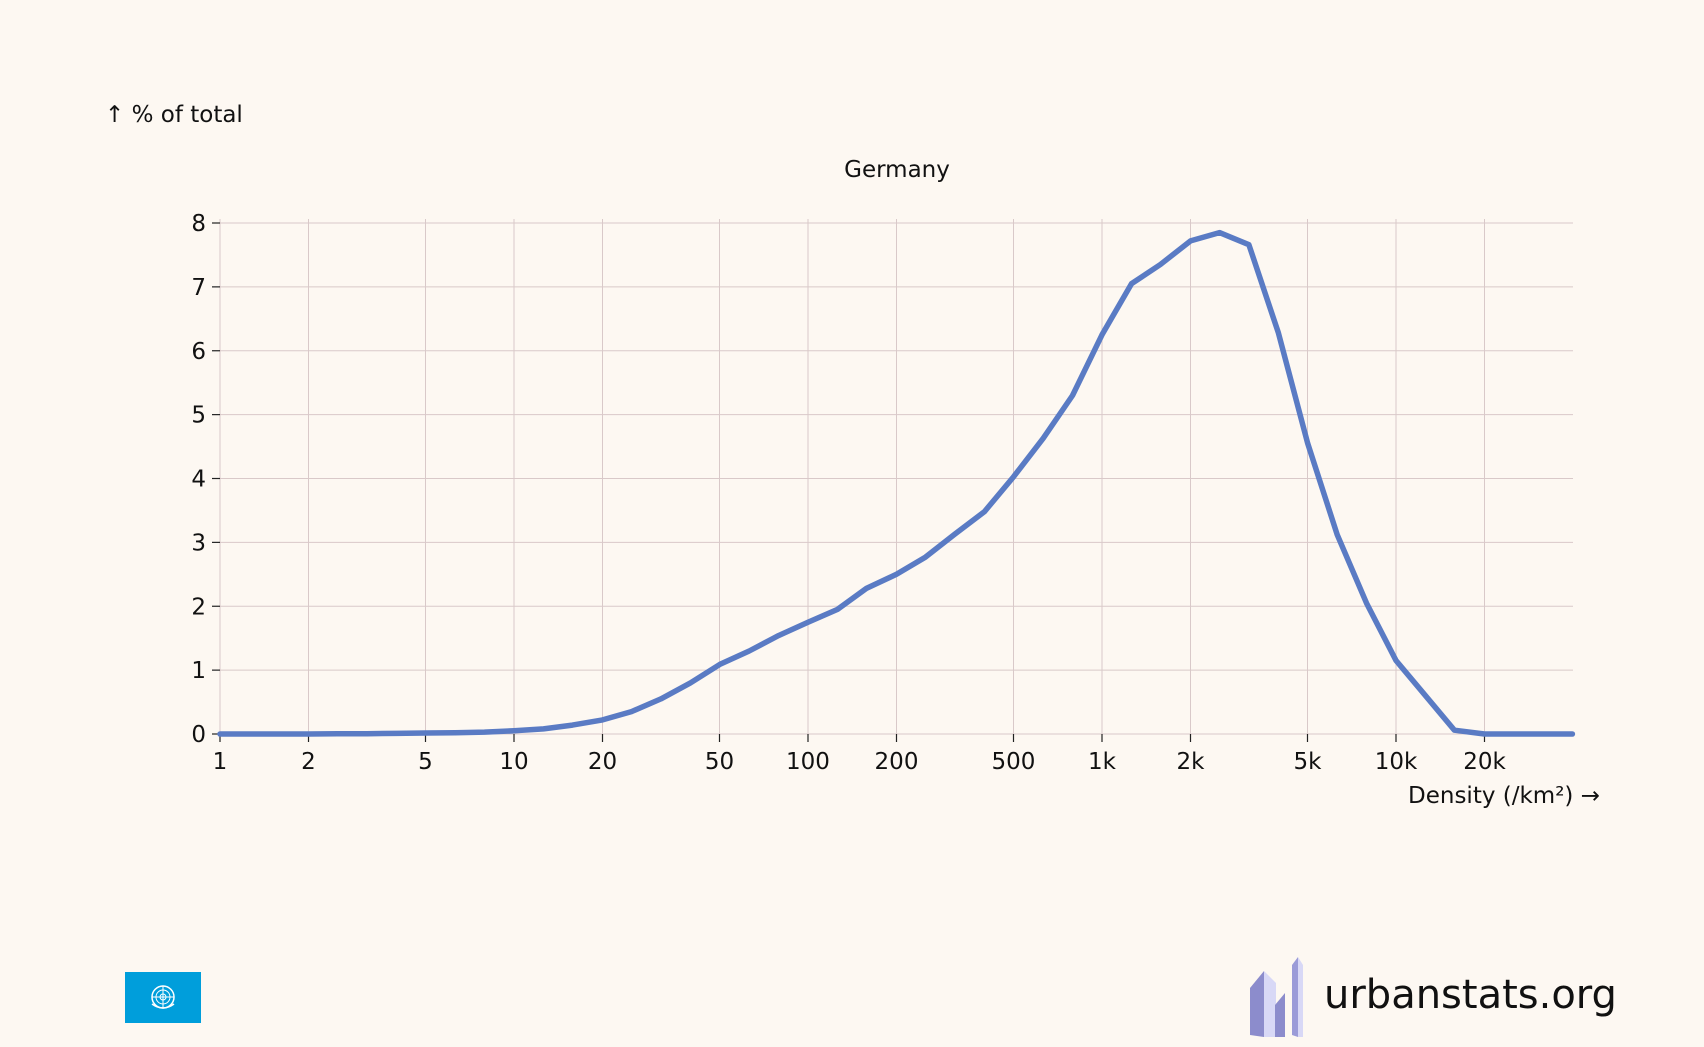 This screenshot has height=1047, width=1704. What do you see at coordinates (1191, 762) in the screenshot?
I see `x-tick-label: 2k` at bounding box center [1191, 762].